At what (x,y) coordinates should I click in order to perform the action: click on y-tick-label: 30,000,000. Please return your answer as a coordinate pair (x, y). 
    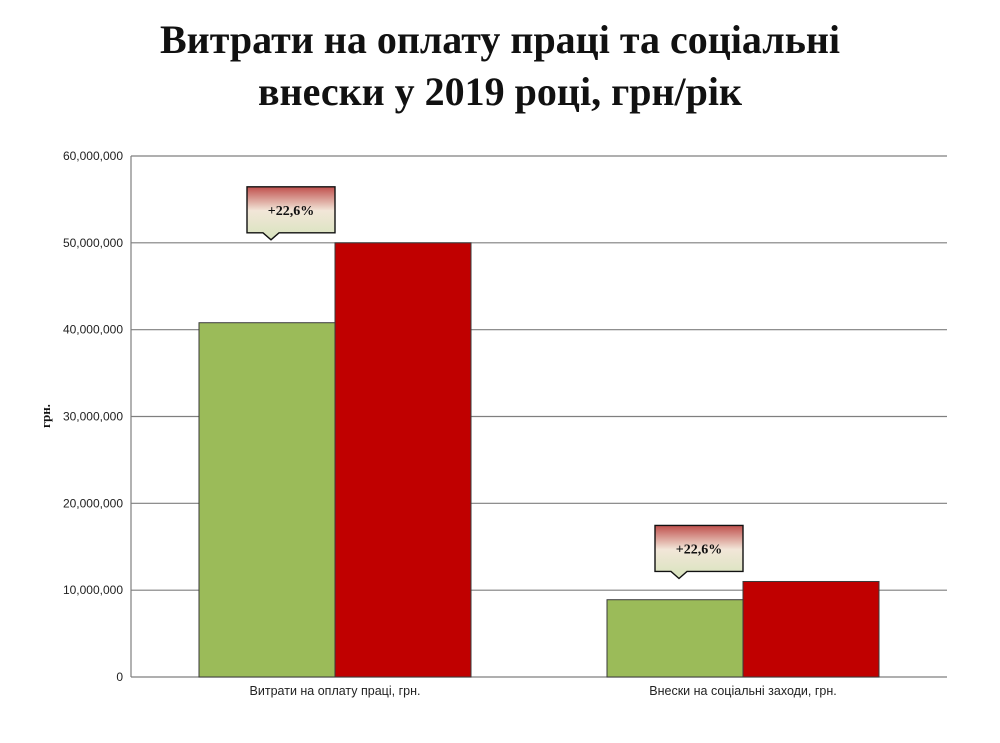
    Looking at the image, I should click on (93, 417).